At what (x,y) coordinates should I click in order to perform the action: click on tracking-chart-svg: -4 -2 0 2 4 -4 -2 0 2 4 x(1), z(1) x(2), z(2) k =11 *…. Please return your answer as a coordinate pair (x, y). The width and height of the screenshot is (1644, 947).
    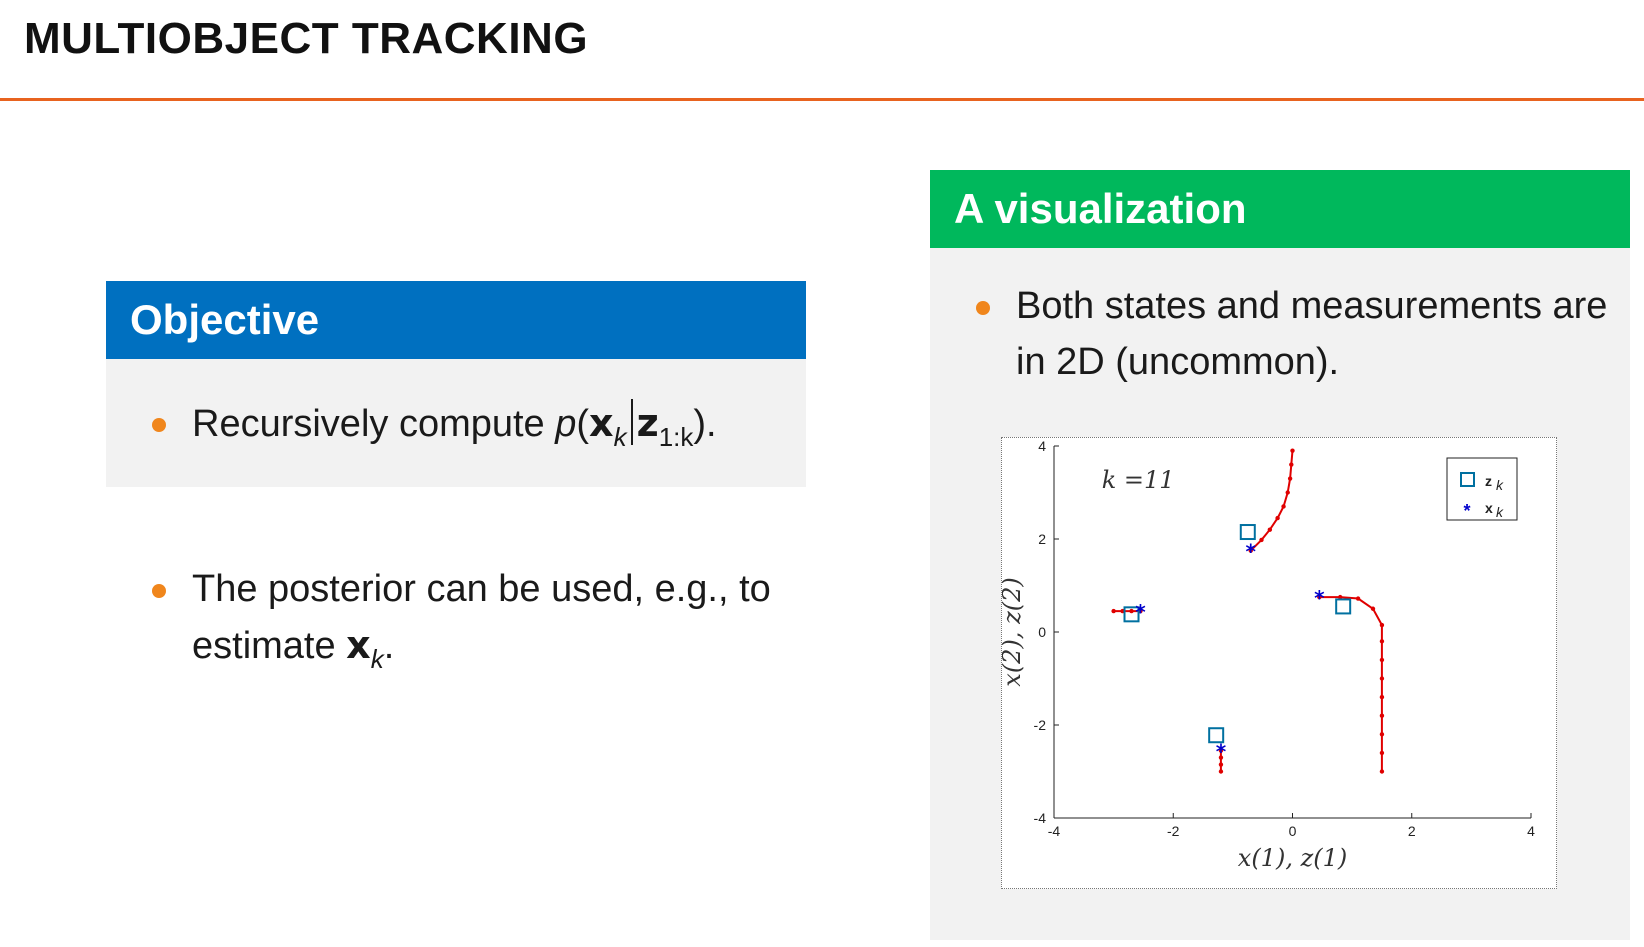
    Looking at the image, I should click on (1268, 655).